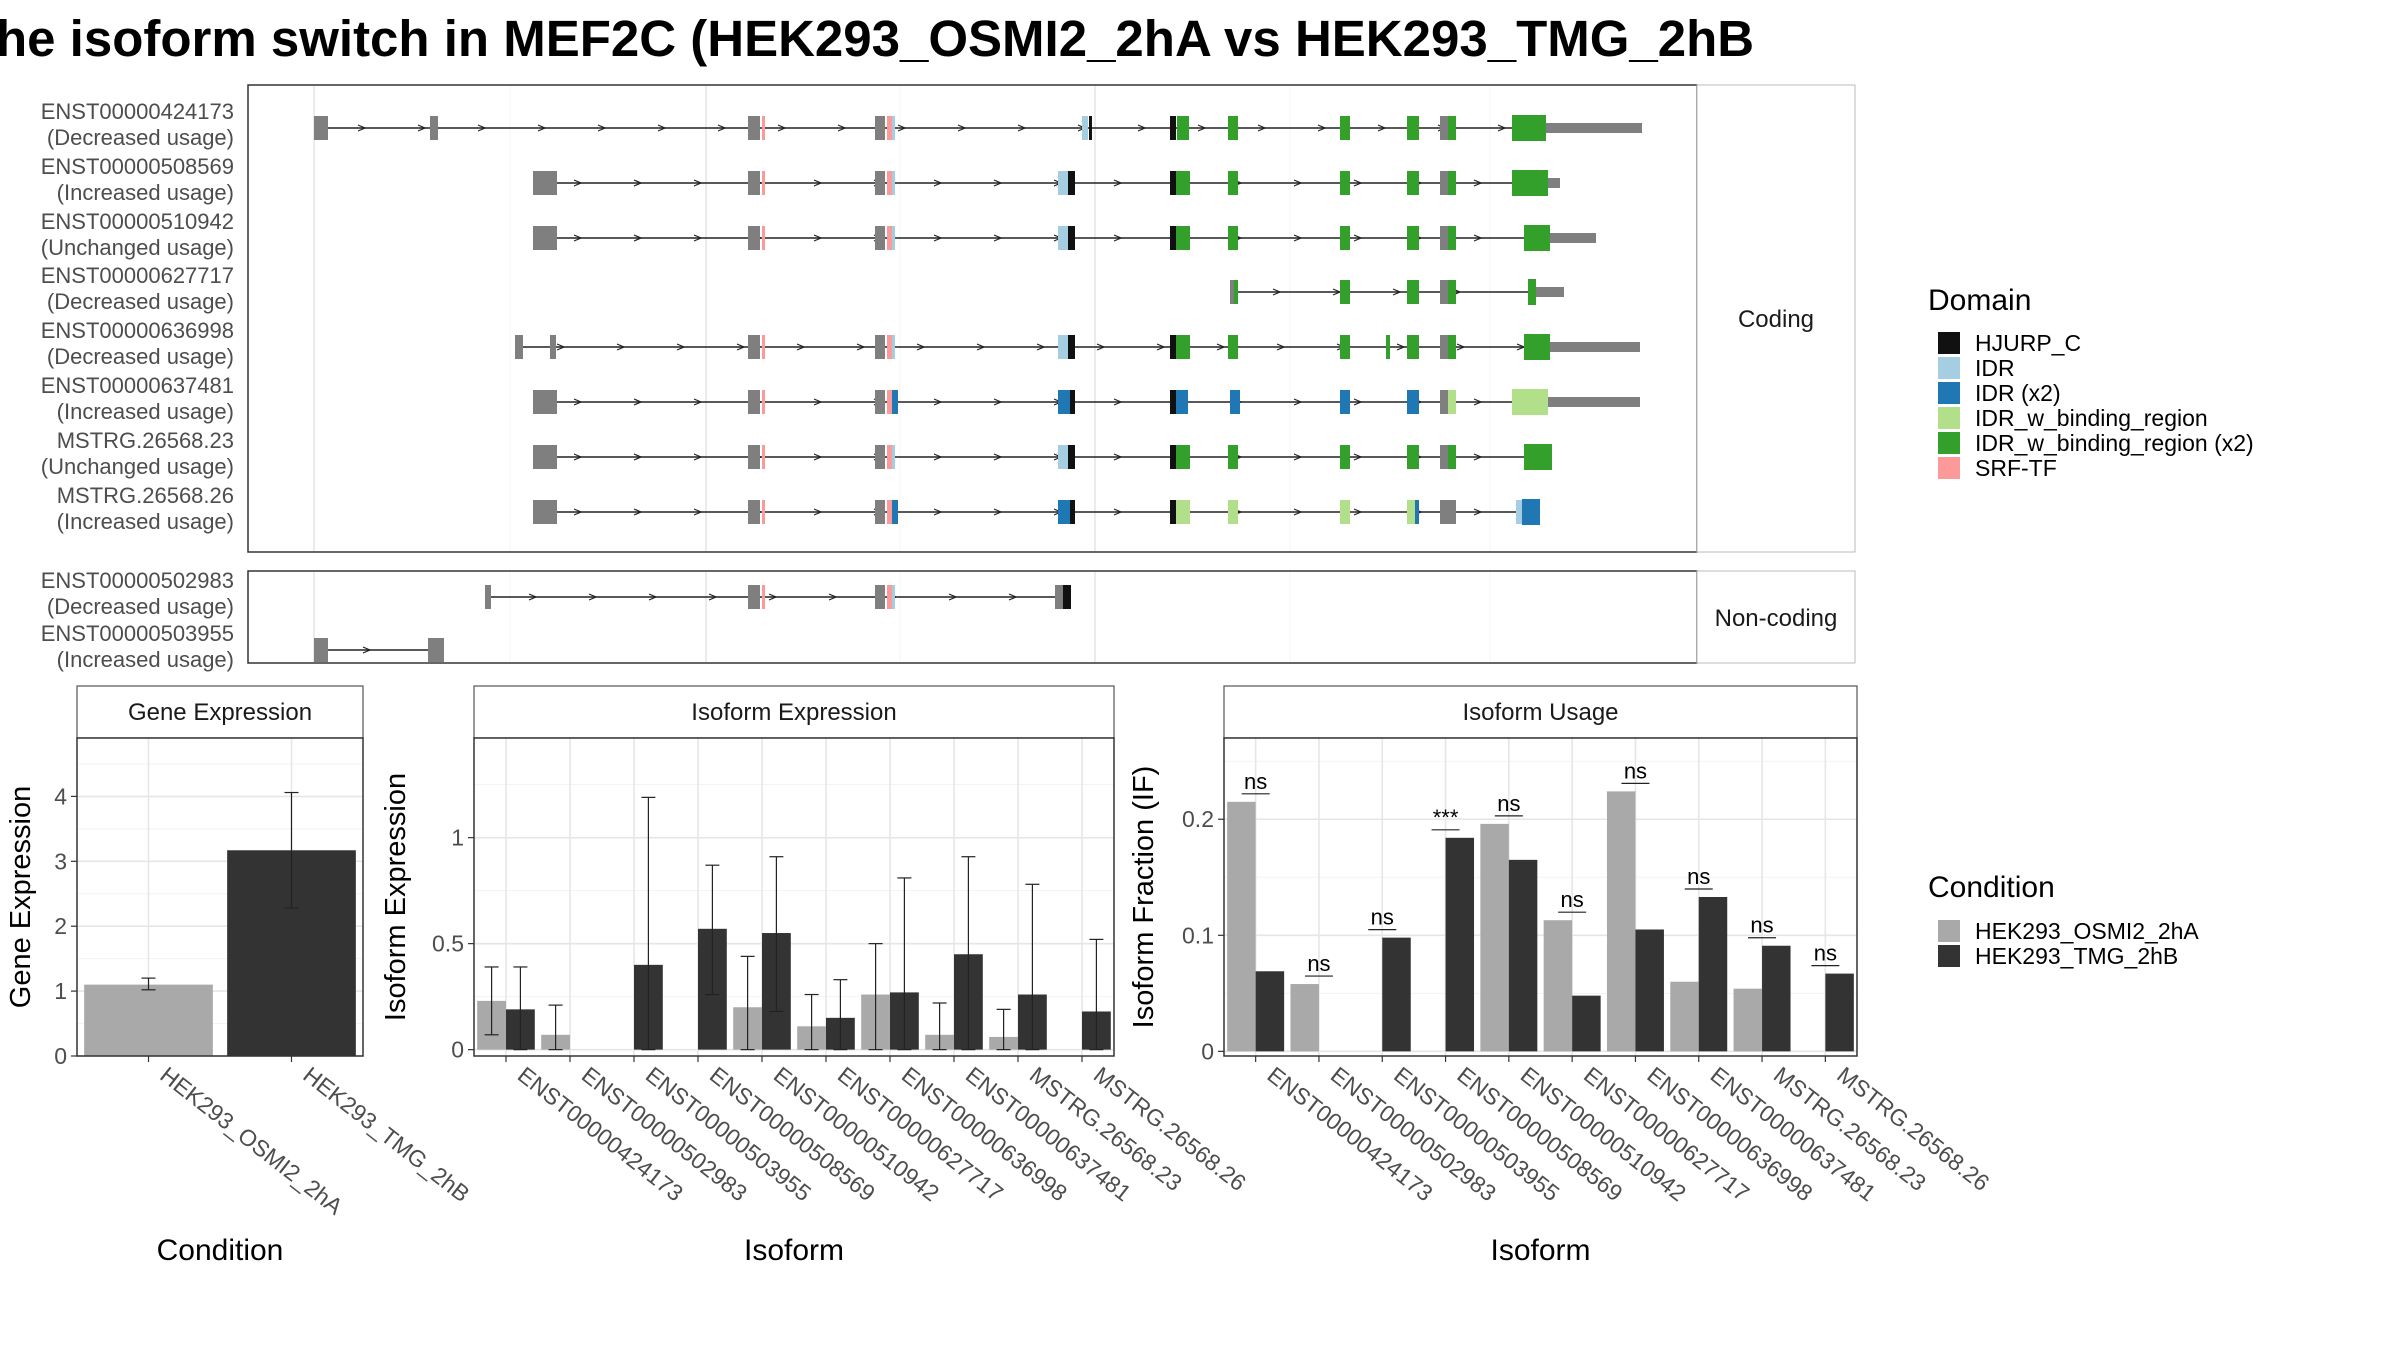  Describe the element at coordinates (137, 275) in the screenshot. I see `isoform-id-label: ENST00000627717` at that location.